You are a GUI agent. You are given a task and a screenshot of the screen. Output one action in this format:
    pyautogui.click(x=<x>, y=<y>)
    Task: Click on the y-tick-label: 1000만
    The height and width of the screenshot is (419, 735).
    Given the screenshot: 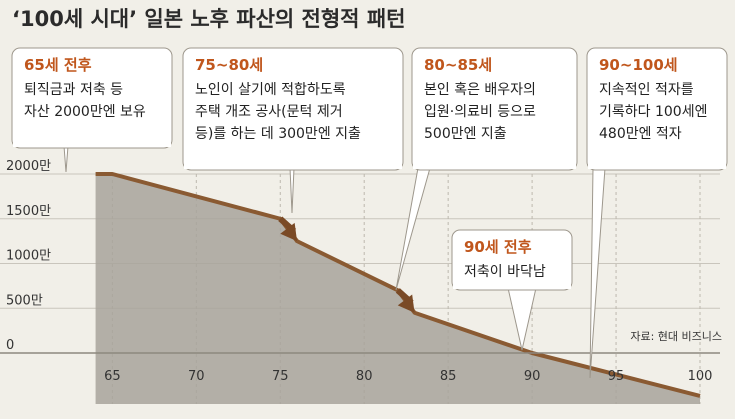 What is the action you would take?
    pyautogui.click(x=28, y=256)
    